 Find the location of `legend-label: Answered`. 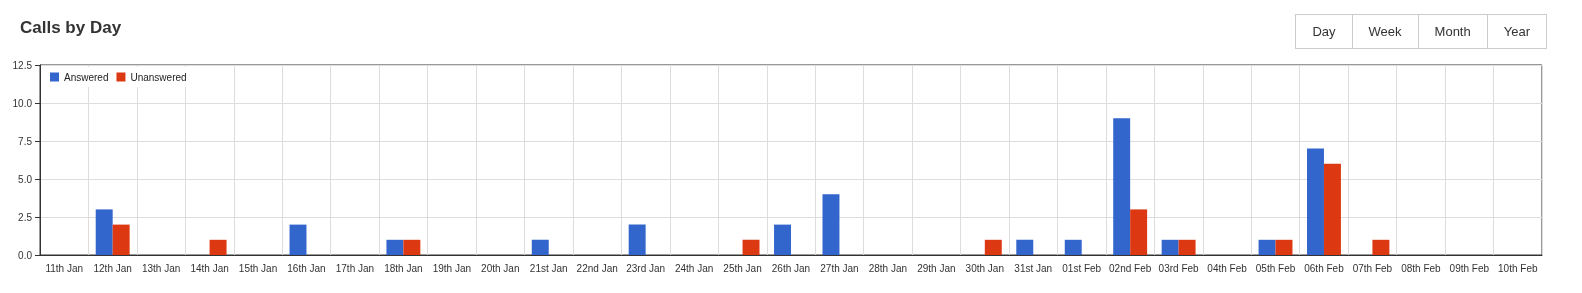

legend-label: Answered is located at coordinates (86, 77).